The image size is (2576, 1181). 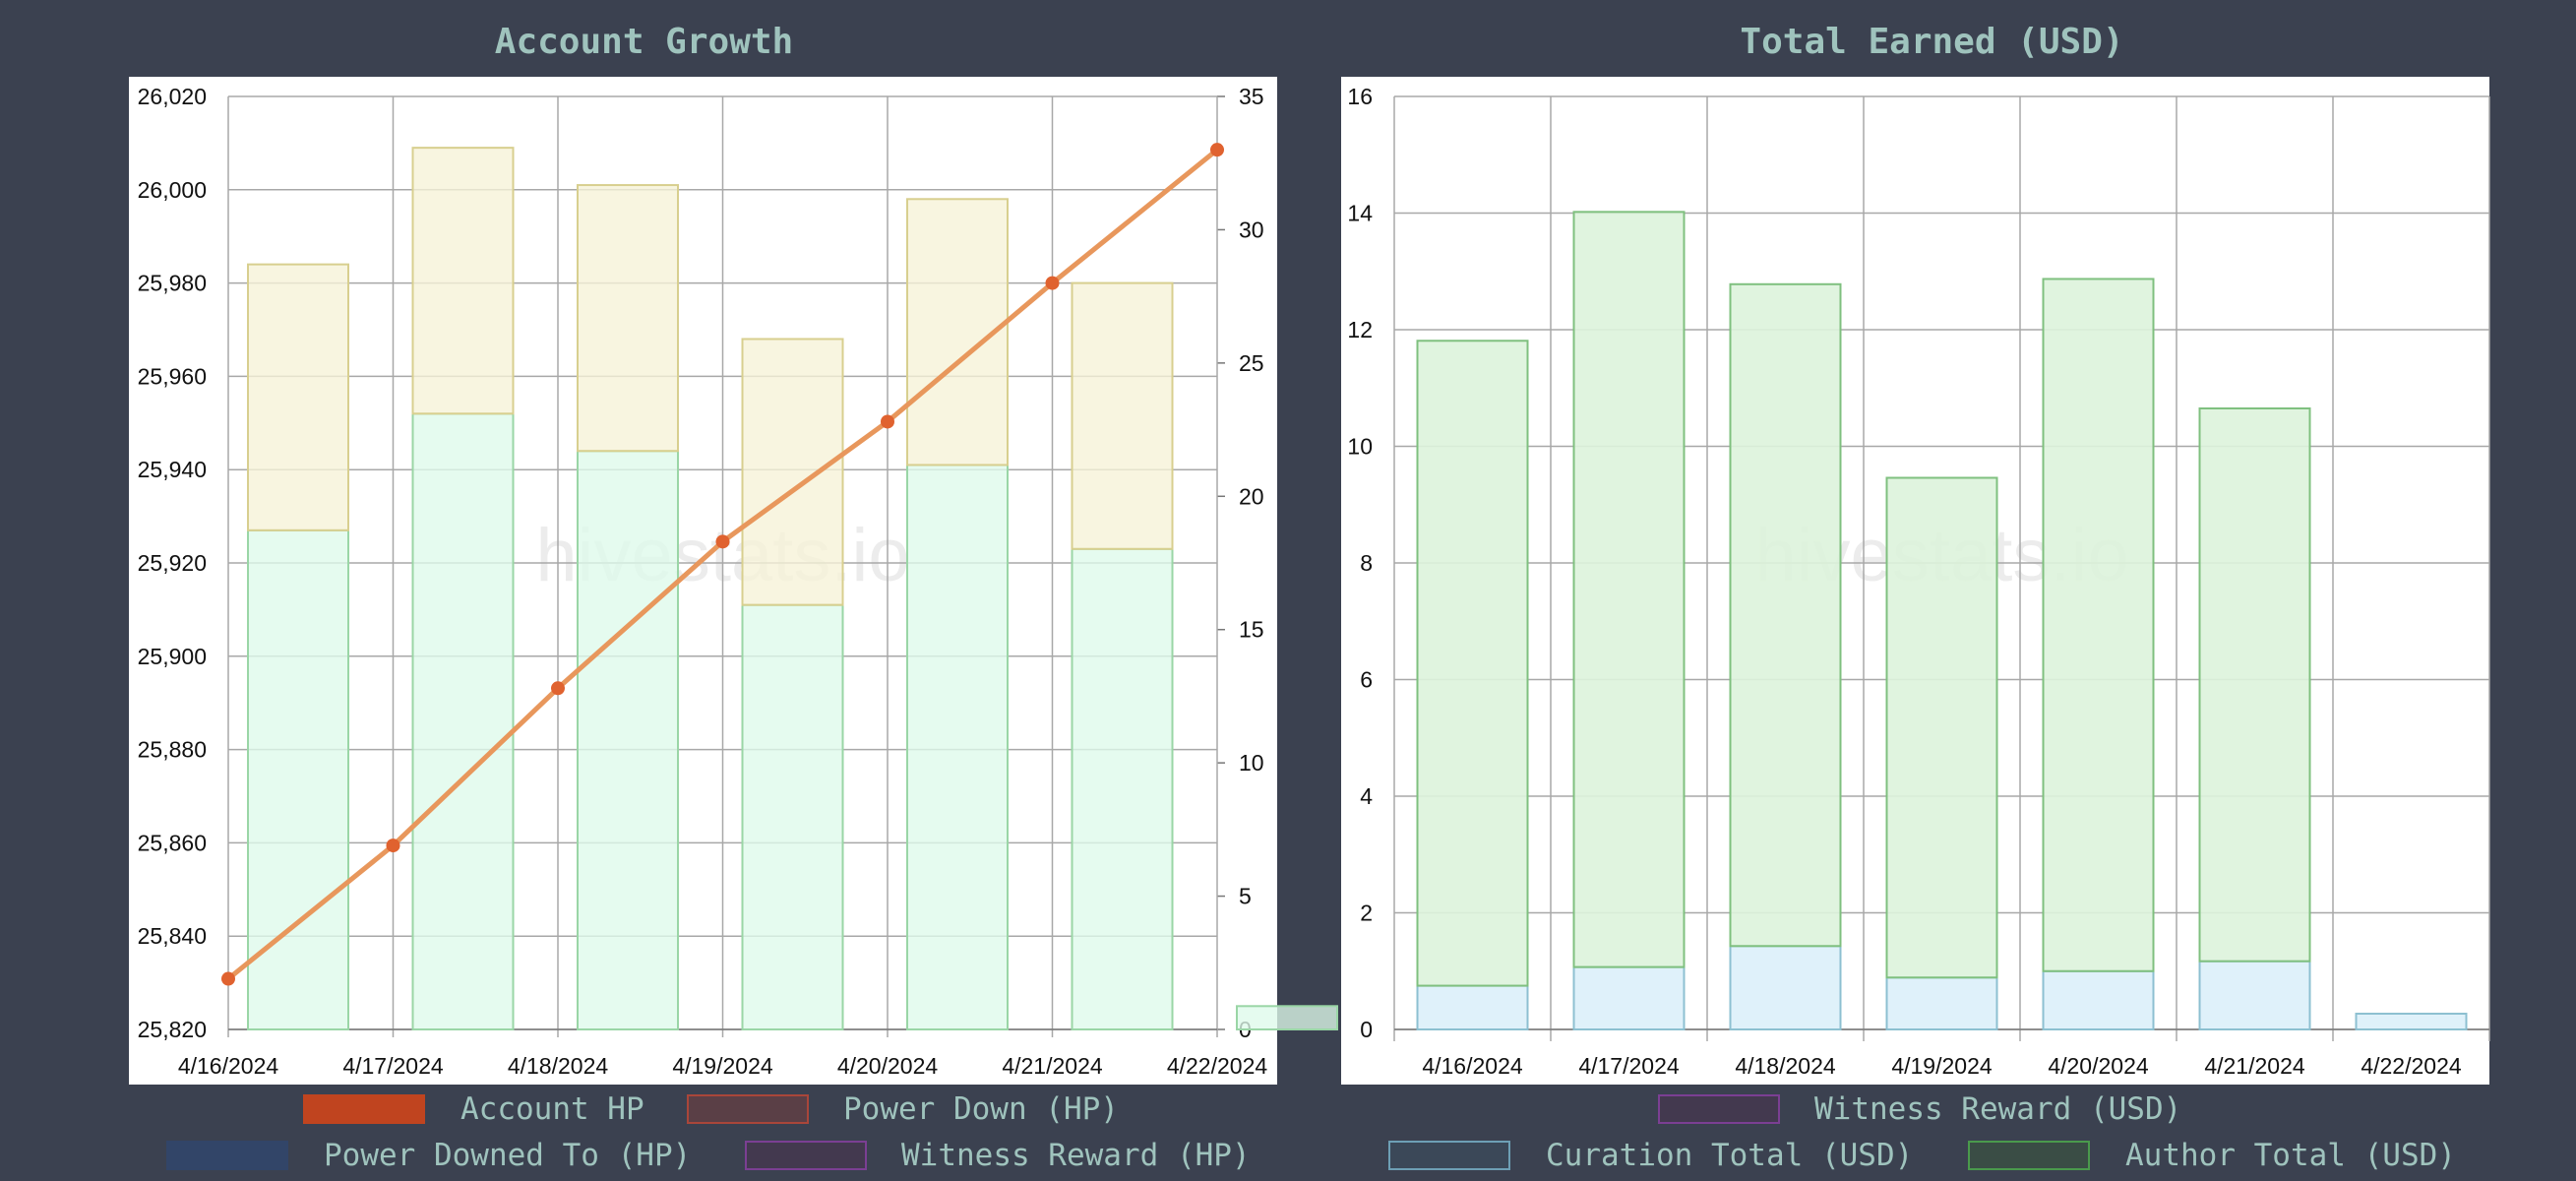 What do you see at coordinates (1998, 1109) in the screenshot?
I see `legend-label: Witness Reward (USD)` at bounding box center [1998, 1109].